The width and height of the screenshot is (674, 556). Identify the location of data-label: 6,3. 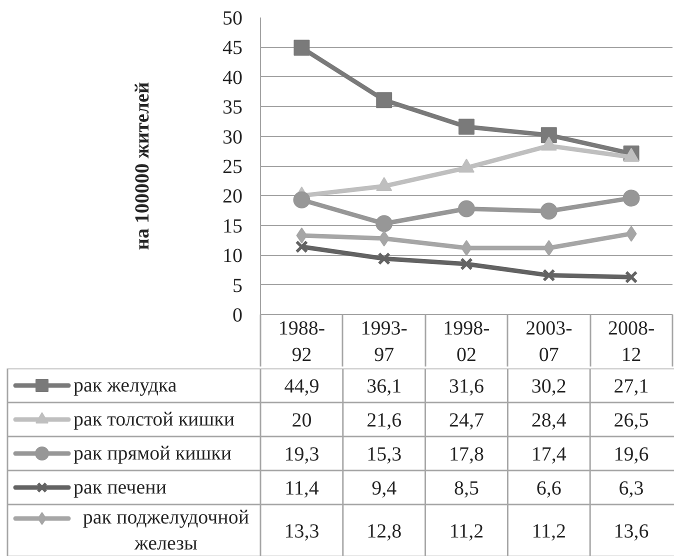
(631, 489).